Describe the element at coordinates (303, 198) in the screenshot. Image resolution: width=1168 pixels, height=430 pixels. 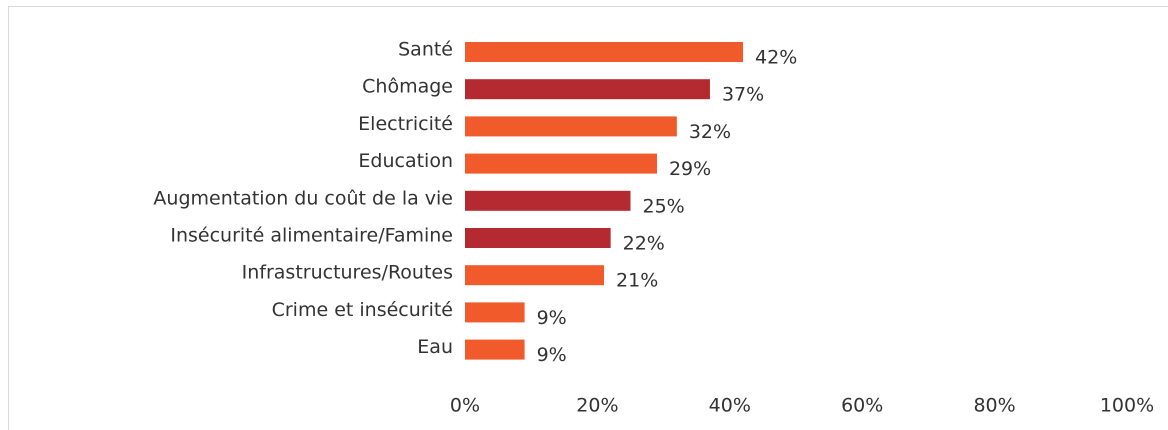
I see `y-tick-label: Augmentation du coût de la vie` at that location.